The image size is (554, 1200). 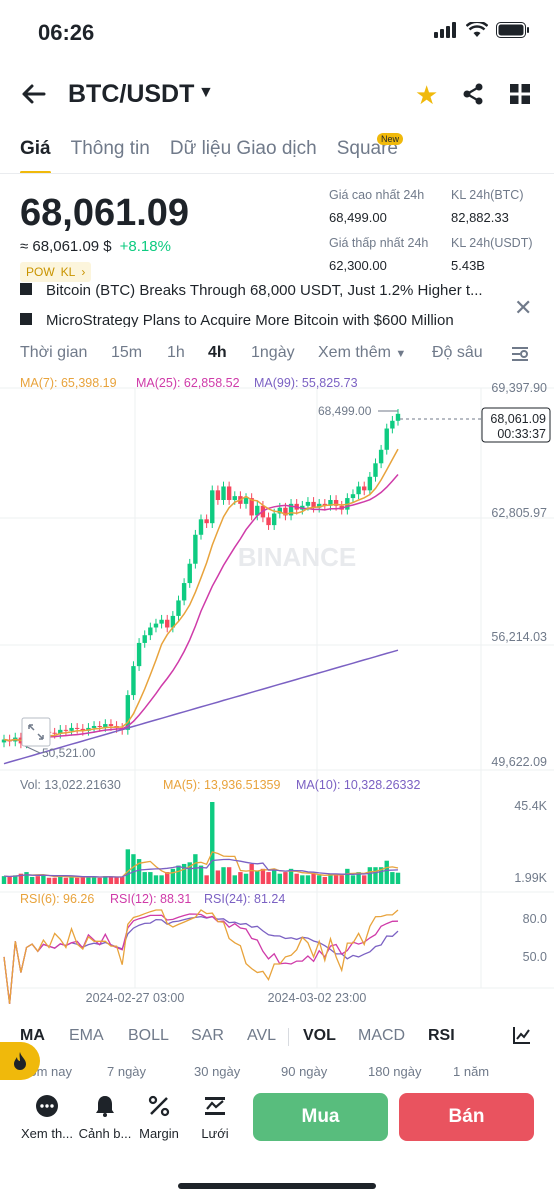 I want to click on period-7d: 7 ngày, so click(x=127, y=1071).